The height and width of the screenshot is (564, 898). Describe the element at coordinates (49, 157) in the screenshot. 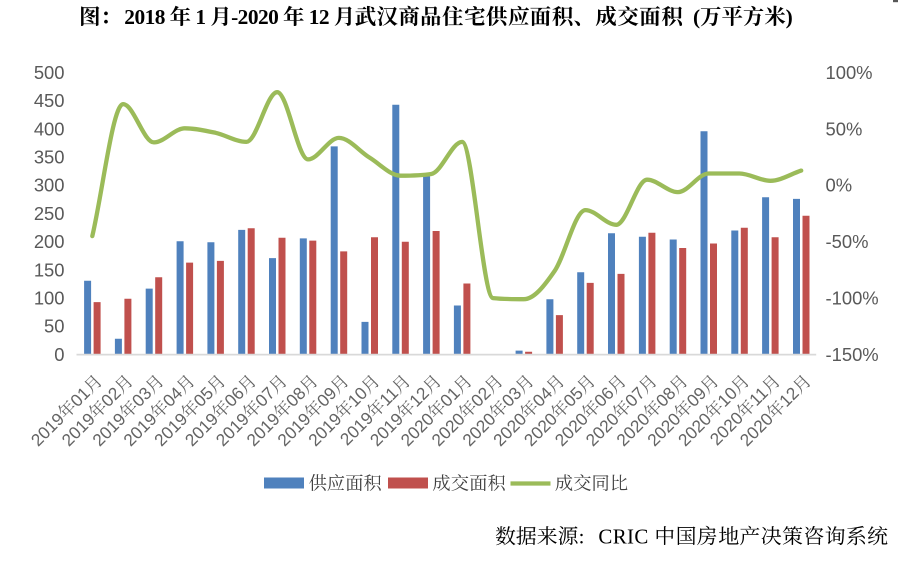

I see `svg-text: 350` at that location.